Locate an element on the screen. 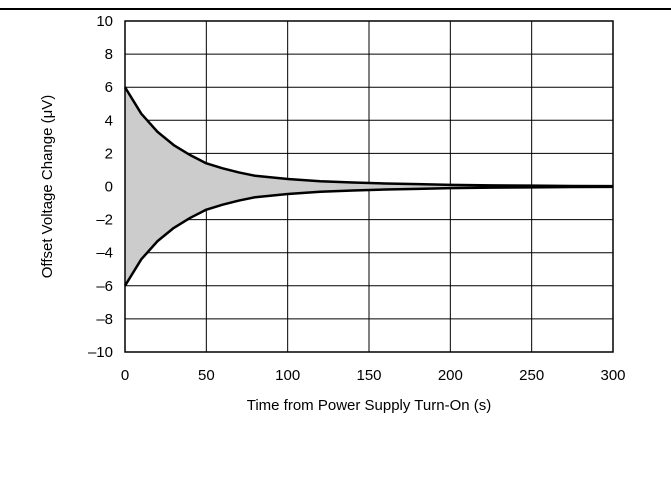 Image resolution: width=671 pixels, height=497 pixels. y-tick-label: 10 is located at coordinates (104, 21).